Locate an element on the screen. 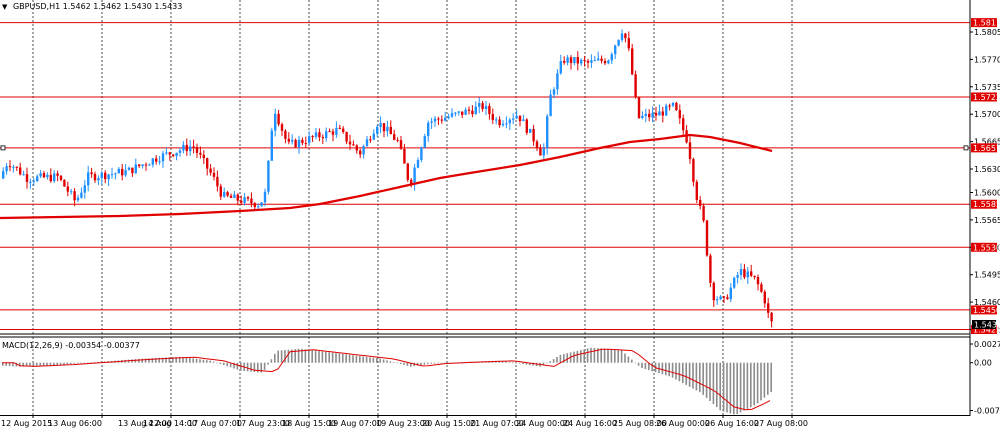 Image resolution: width=1000 pixels, height=431 pixels. macd-signal-line is located at coordinates (386, 379).